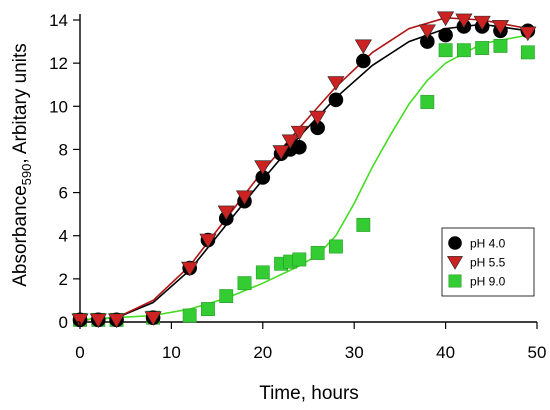 Image resolution: width=550 pixels, height=410 pixels. Describe the element at coordinates (445, 352) in the screenshot. I see `x-tick-label: 40` at that location.